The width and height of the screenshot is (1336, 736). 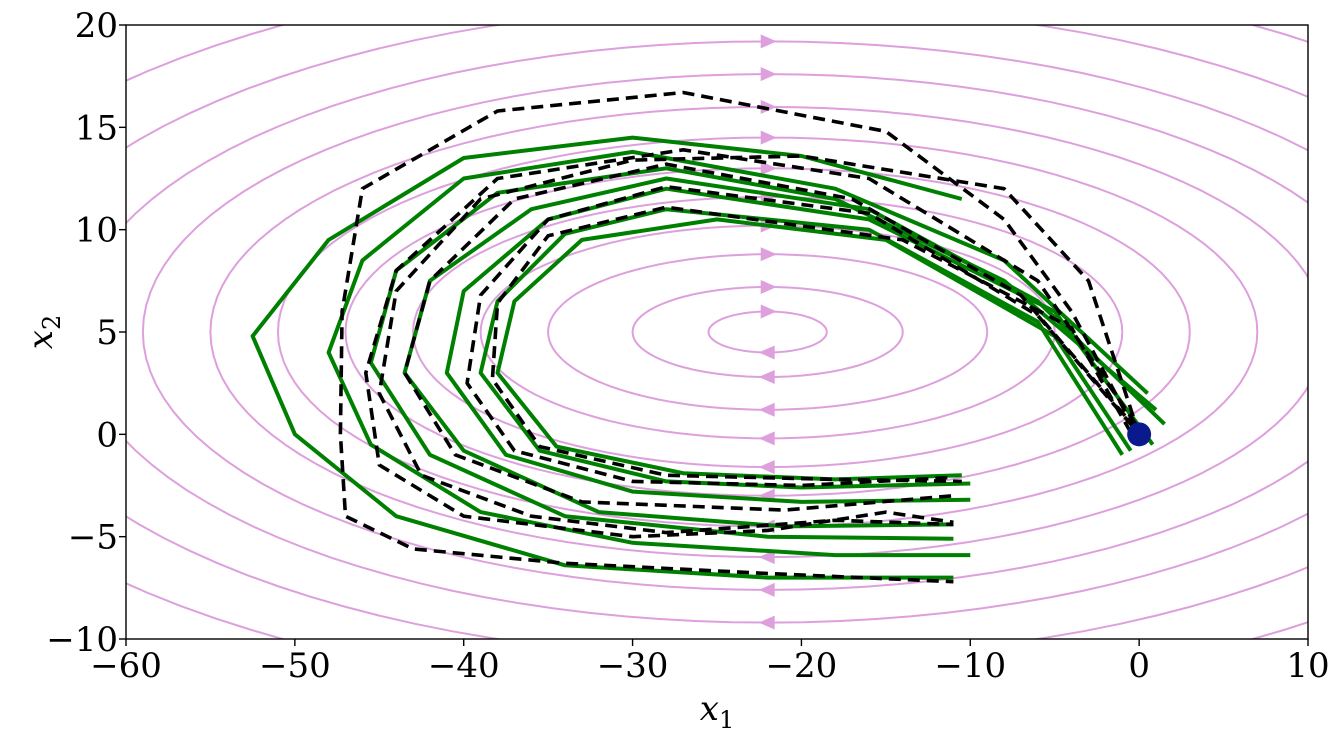 What do you see at coordinates (86, 333) in the screenshot?
I see `y-axis-ticks: −10 −5 0 5 10 15 20` at bounding box center [86, 333].